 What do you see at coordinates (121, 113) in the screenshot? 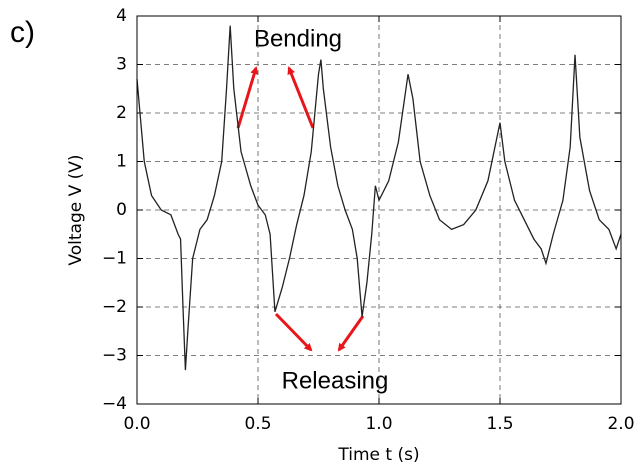
I see `y-tick-label: 2` at bounding box center [121, 113].